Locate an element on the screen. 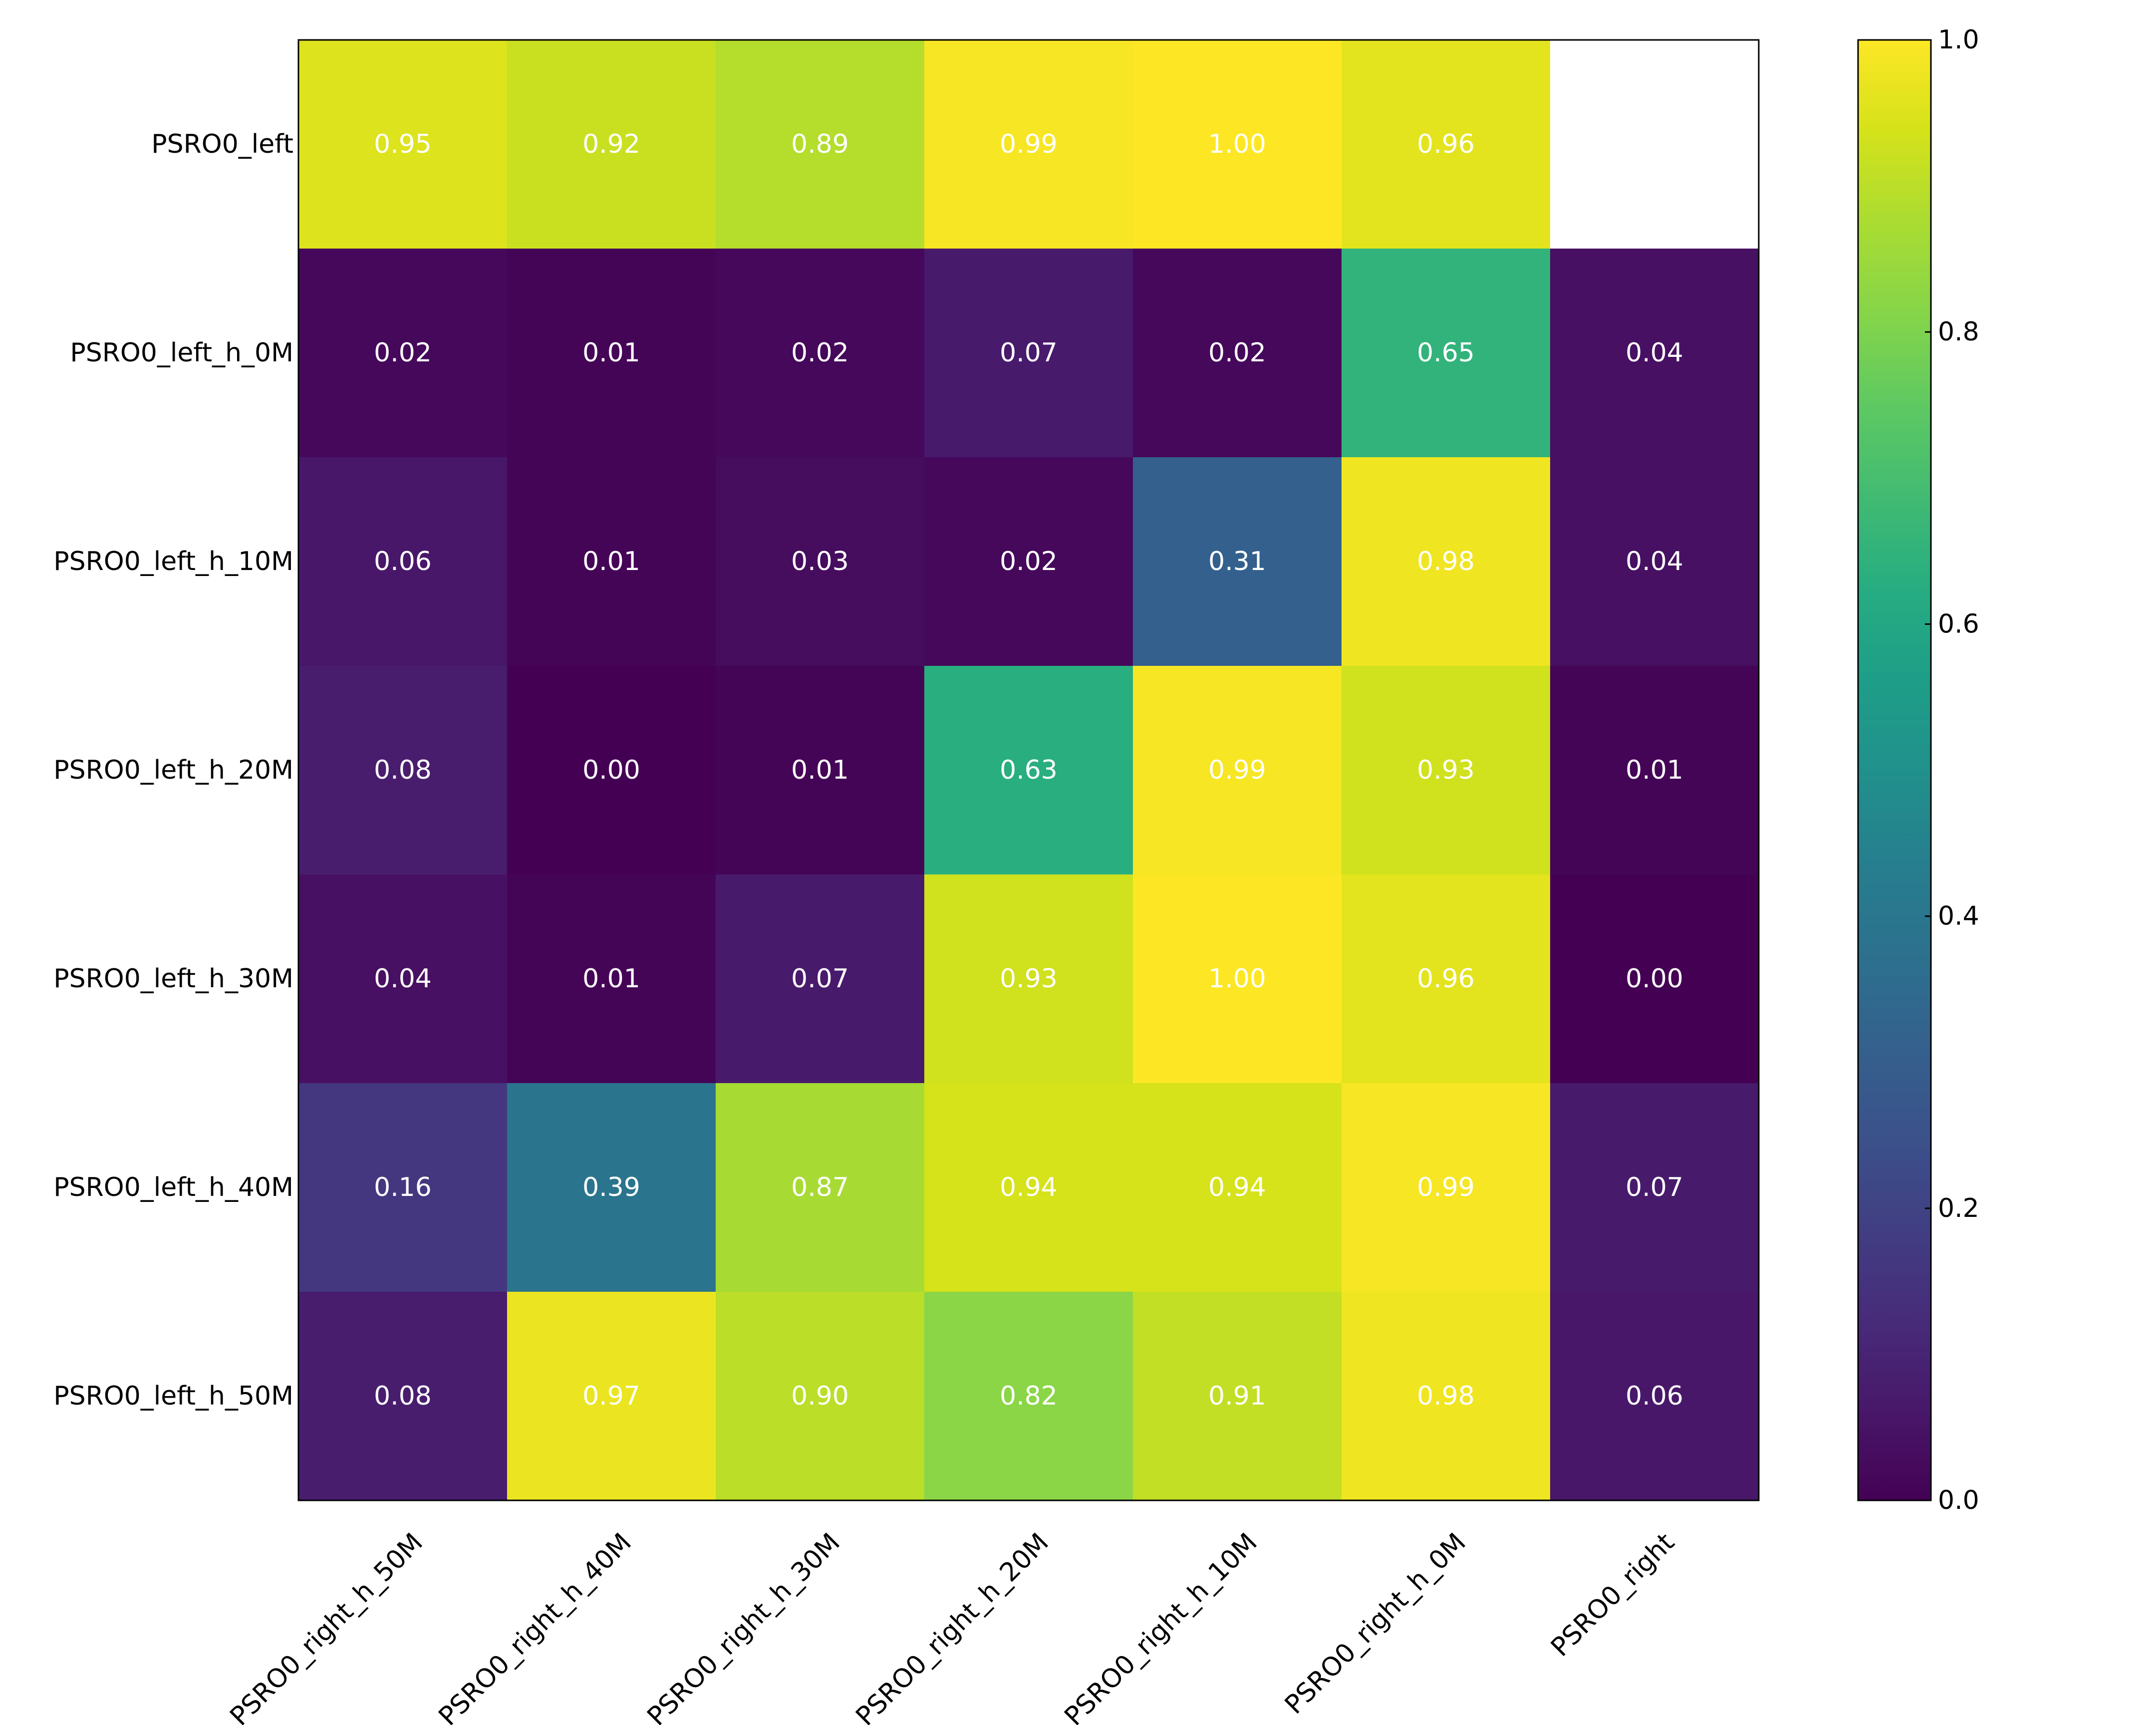 The height and width of the screenshot is (1725, 2156). cell-value-label: 0.06 is located at coordinates (403, 561).